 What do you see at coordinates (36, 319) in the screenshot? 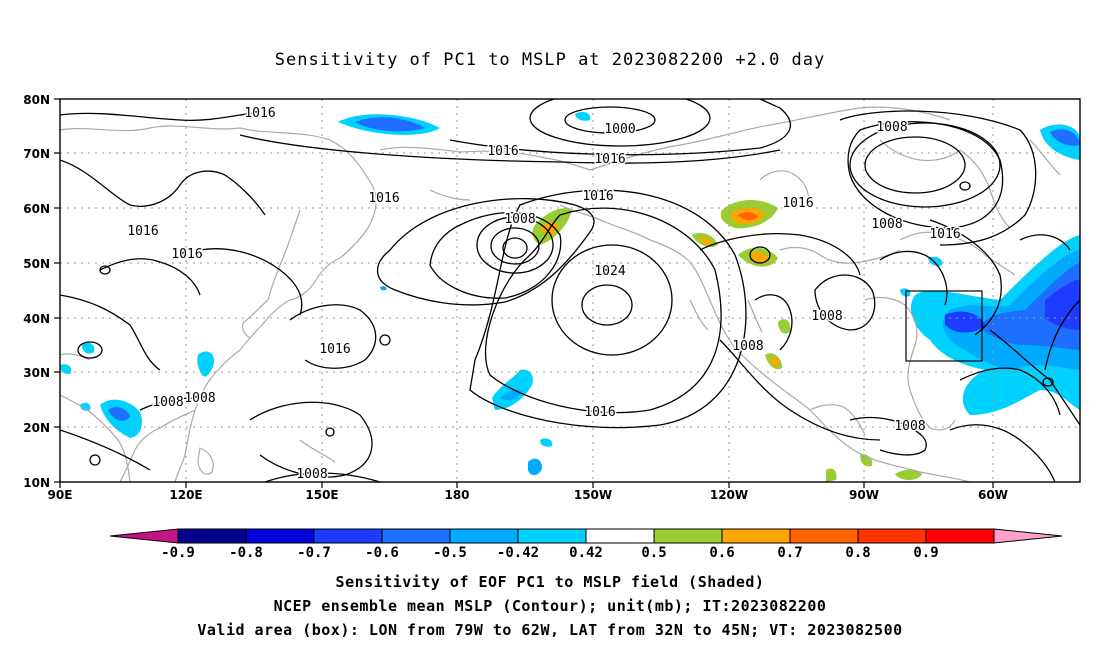
I see `lat-label: 40N` at bounding box center [36, 319].